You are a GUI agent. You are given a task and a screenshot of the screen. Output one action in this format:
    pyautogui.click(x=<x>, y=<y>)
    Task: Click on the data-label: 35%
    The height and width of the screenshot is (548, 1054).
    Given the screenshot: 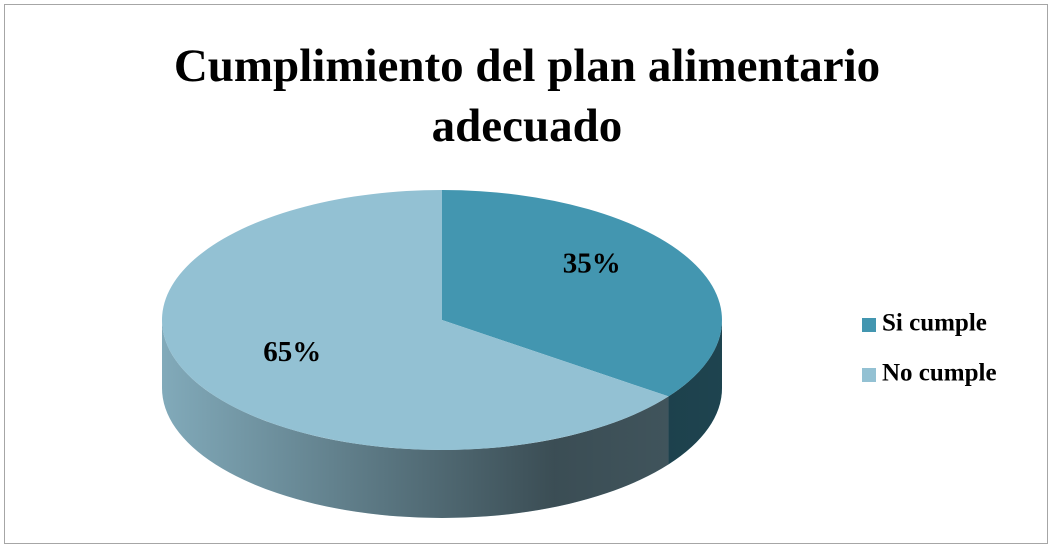 What is the action you would take?
    pyautogui.click(x=592, y=263)
    